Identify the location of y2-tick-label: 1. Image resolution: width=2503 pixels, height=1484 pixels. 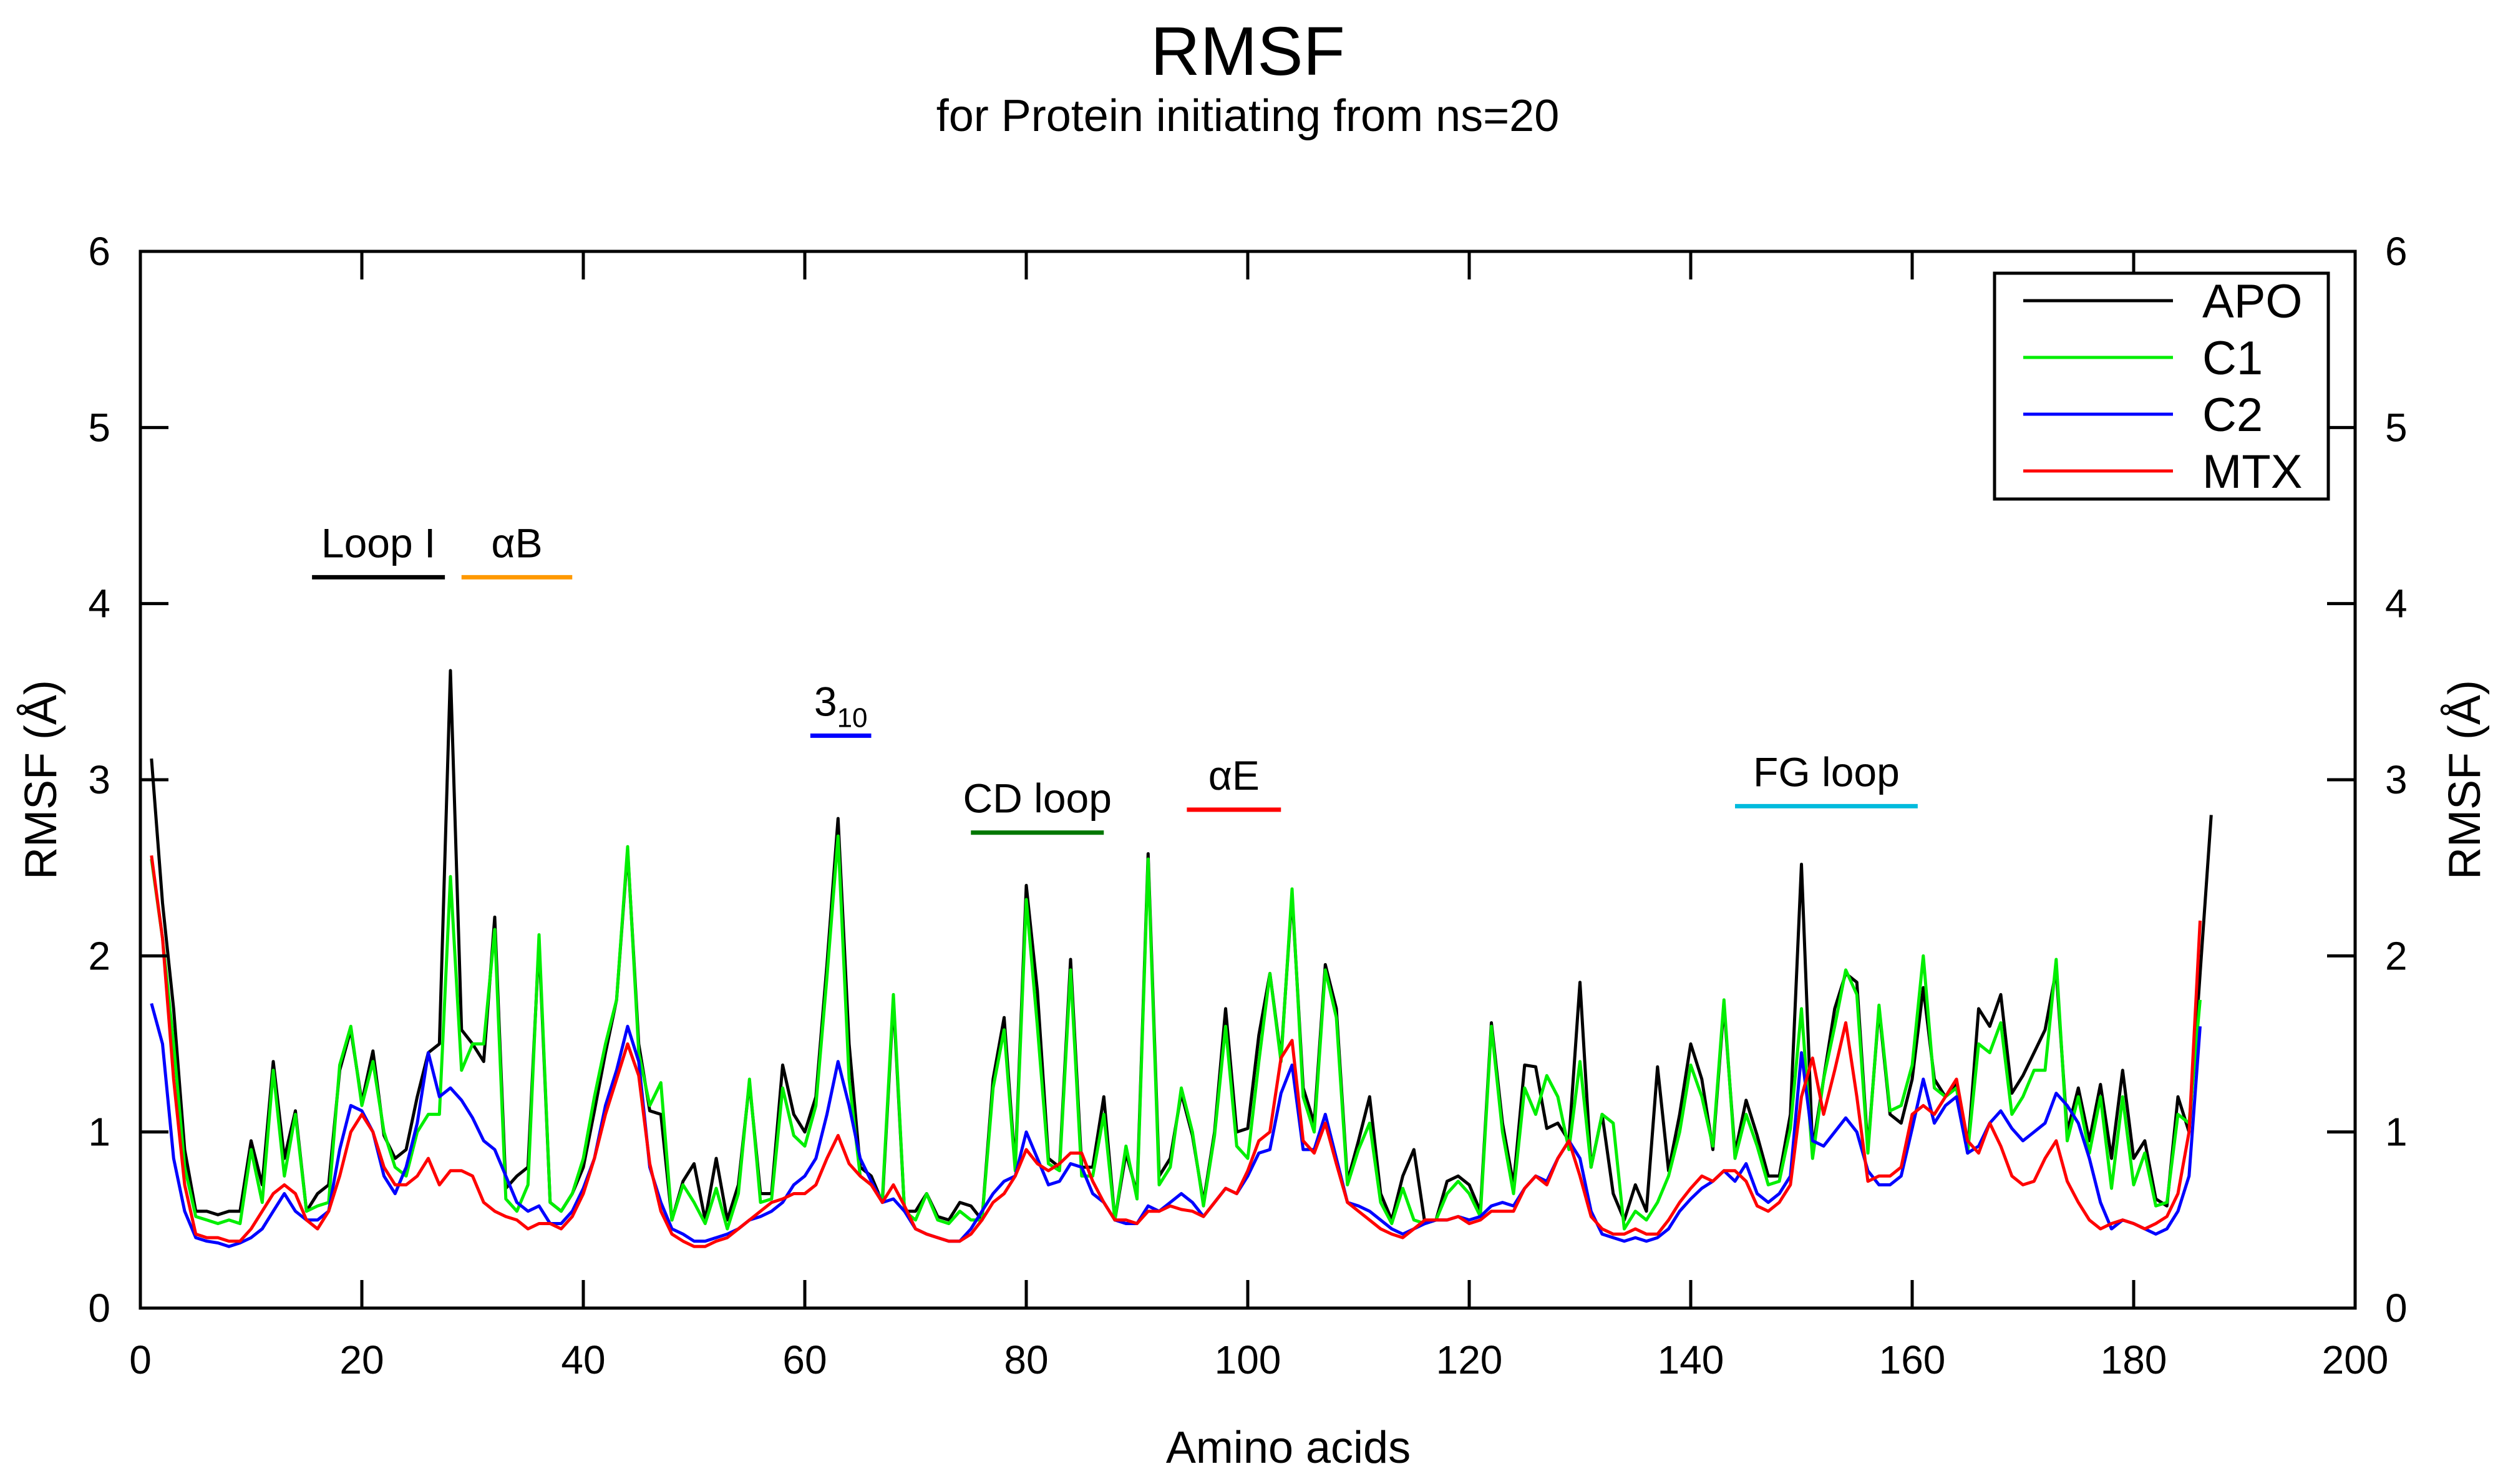
(2396, 1132).